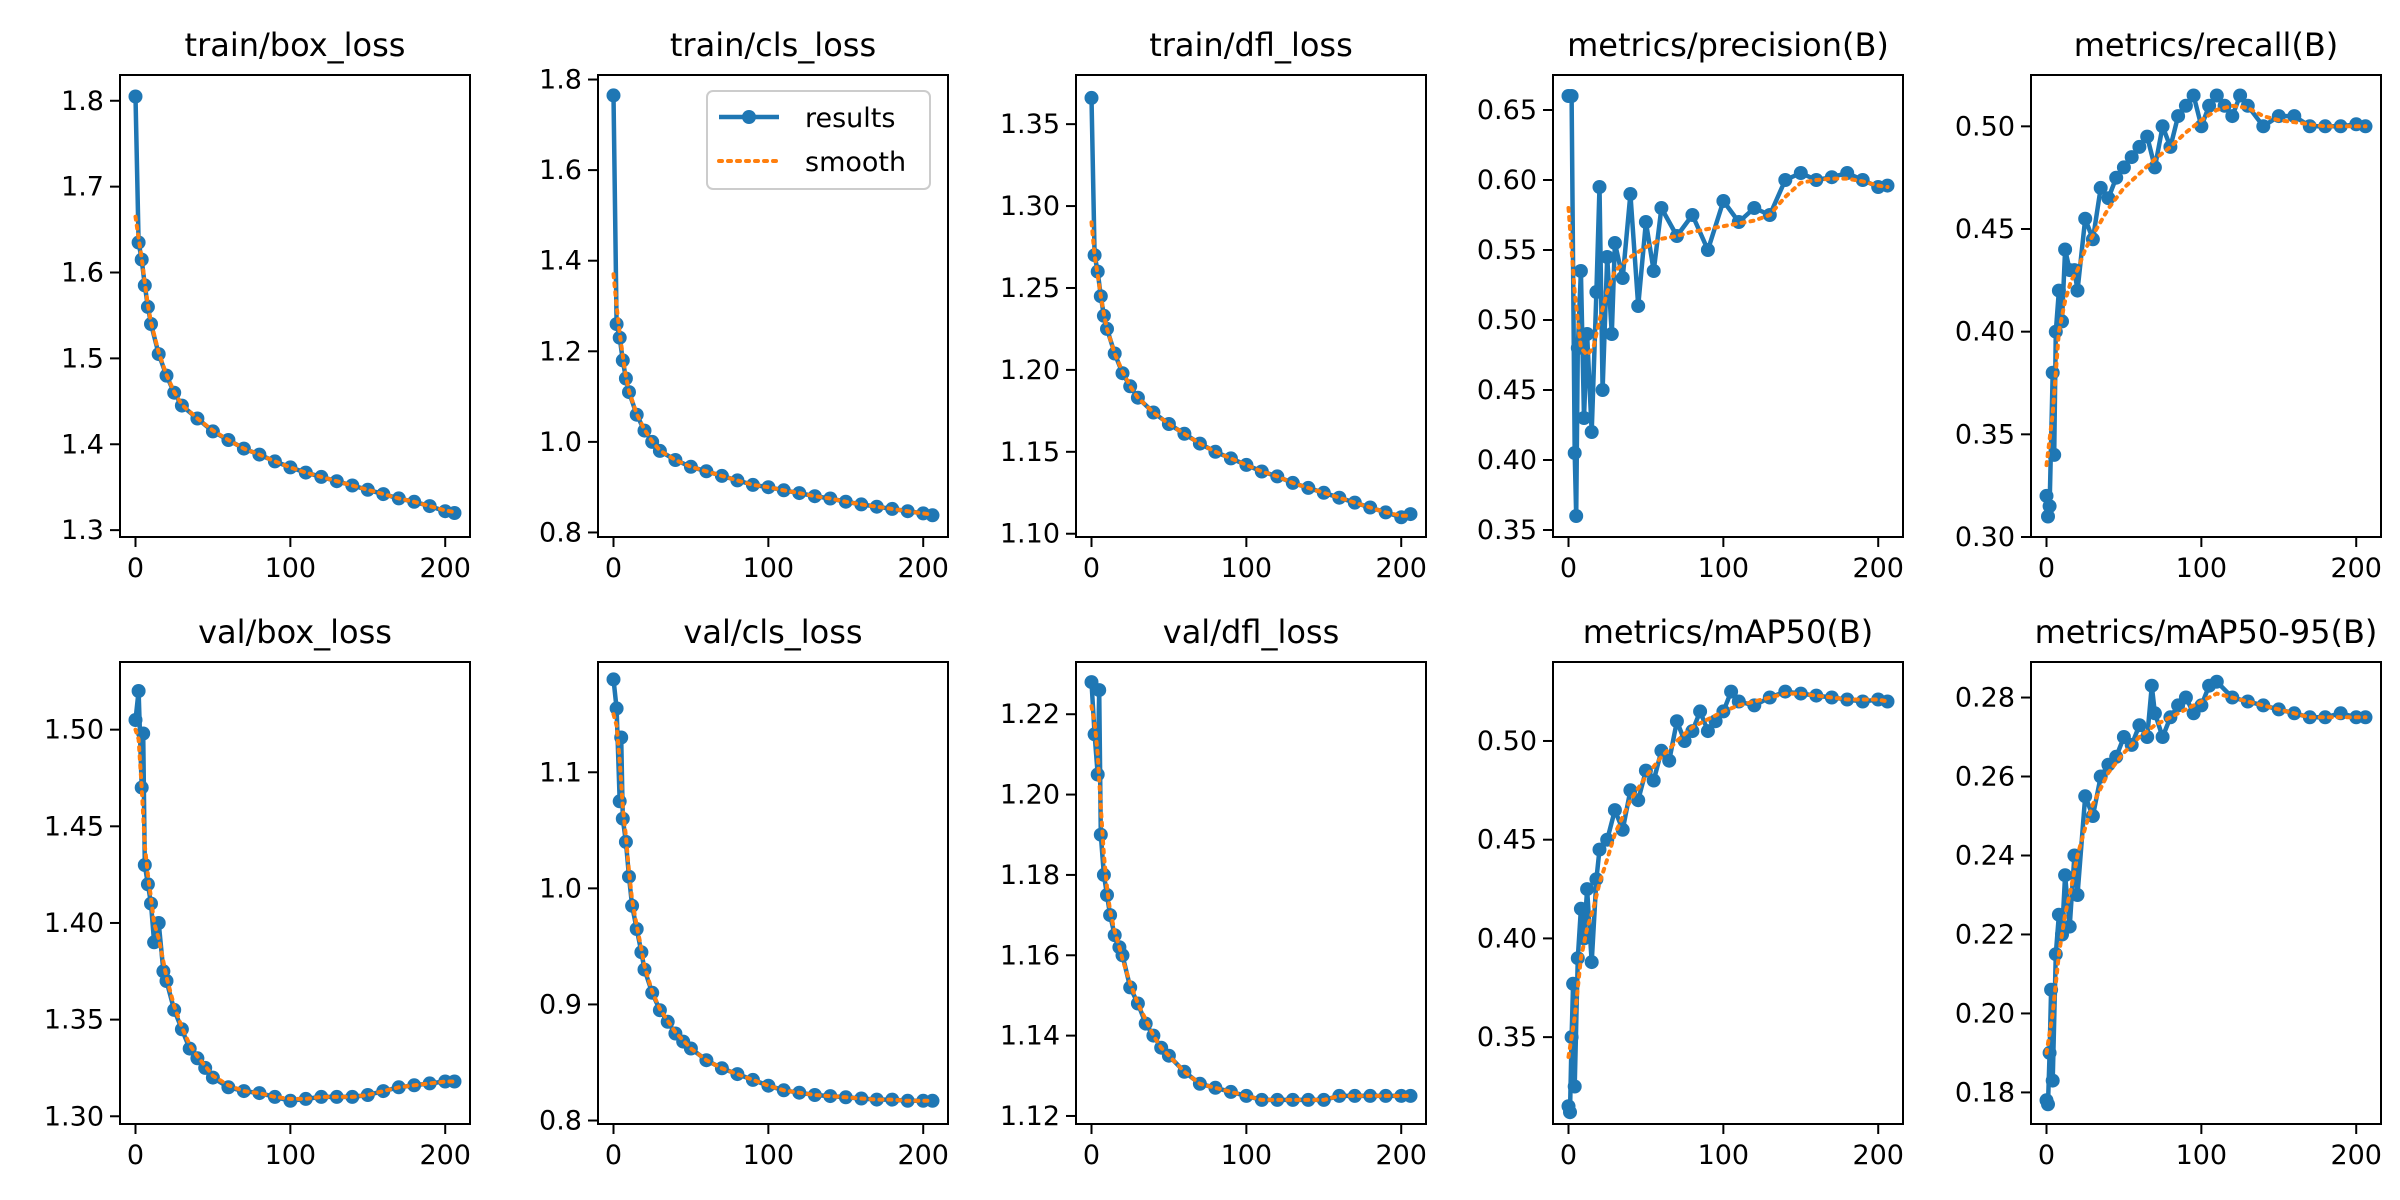 The image size is (2400, 1200). Describe the element at coordinates (1985, 126) in the screenshot. I see `y-tick-label: 0.50` at that location.